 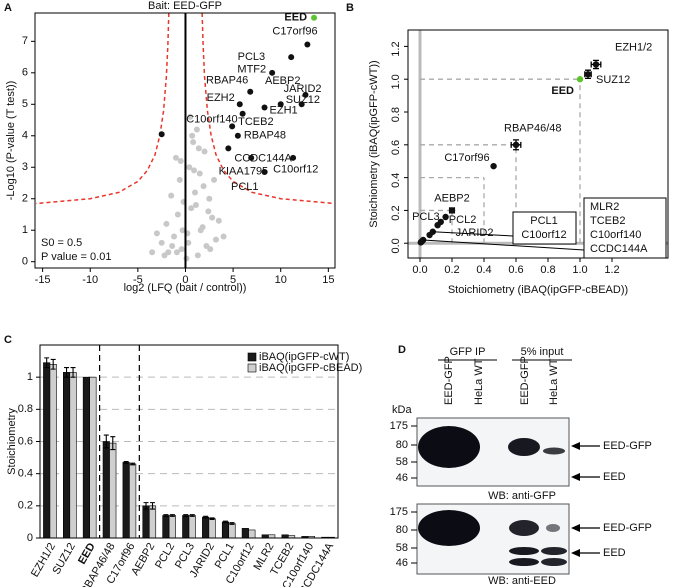 What do you see at coordinates (613, 80) in the screenshot?
I see `point-label: SUZ12` at bounding box center [613, 80].